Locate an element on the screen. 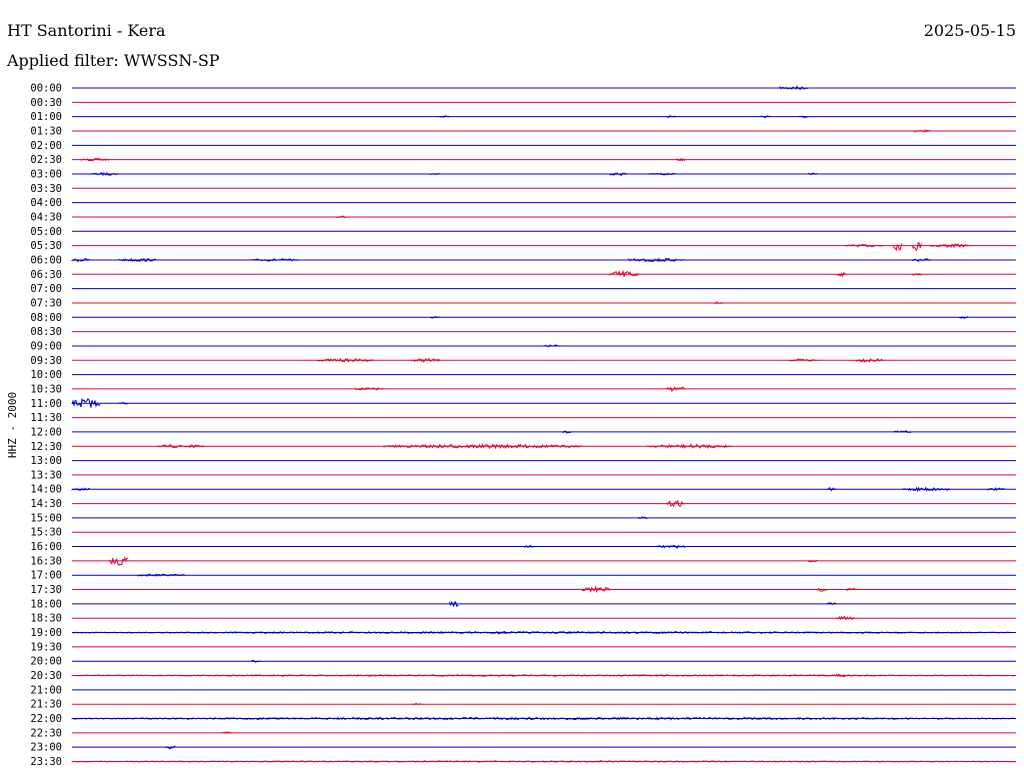 The height and width of the screenshot is (780, 1024). time-tick-label: 23:30 is located at coordinates (46, 762).